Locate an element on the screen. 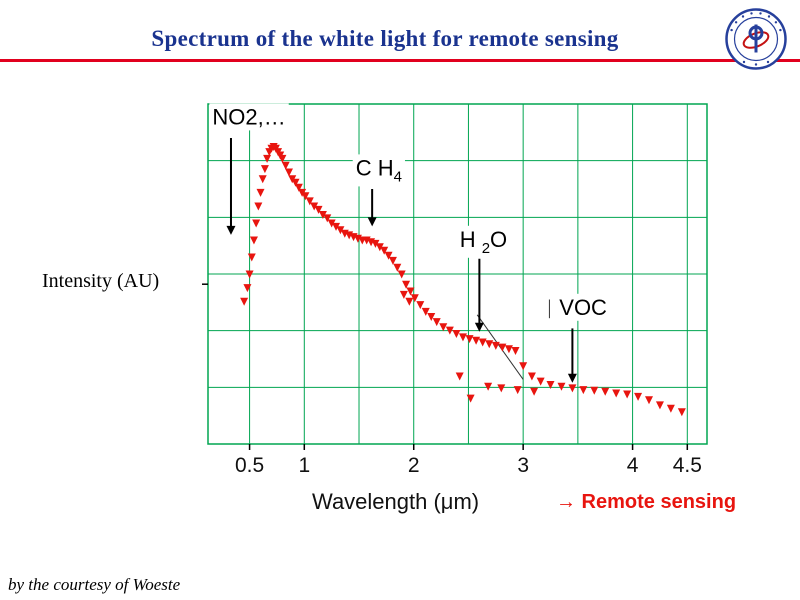 This screenshot has height=600, width=800. x-axis-label: Wavelength (μm) is located at coordinates (396, 501).